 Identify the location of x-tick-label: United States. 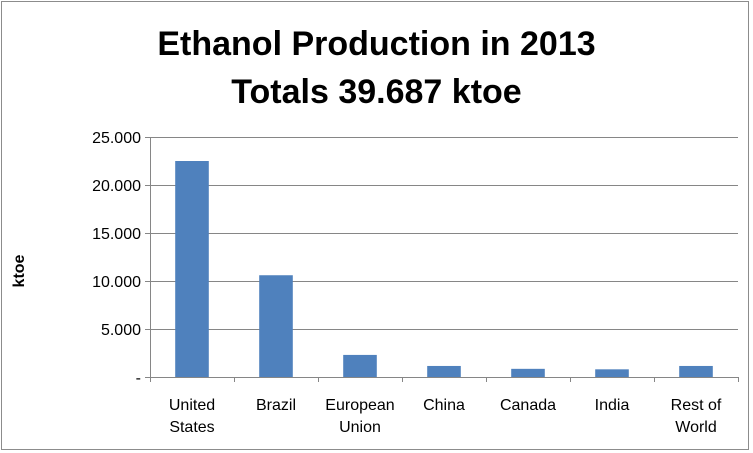
(192, 416).